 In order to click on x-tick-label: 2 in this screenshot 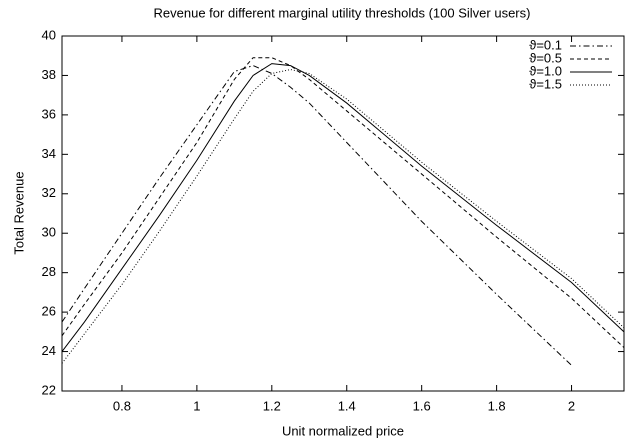, I will do `click(571, 405)`.